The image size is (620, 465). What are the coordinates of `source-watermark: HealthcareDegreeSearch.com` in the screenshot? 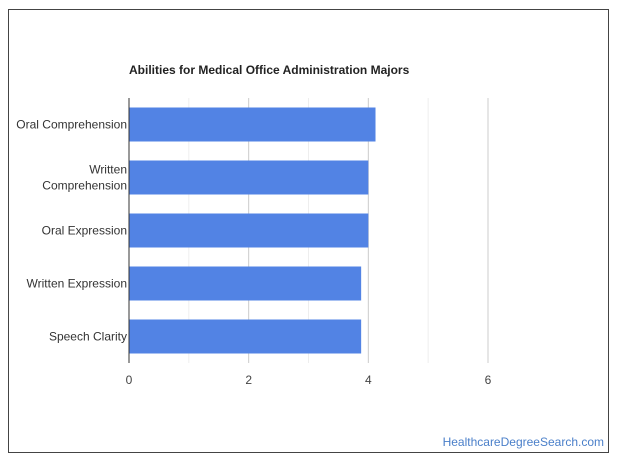 It's located at (523, 442).